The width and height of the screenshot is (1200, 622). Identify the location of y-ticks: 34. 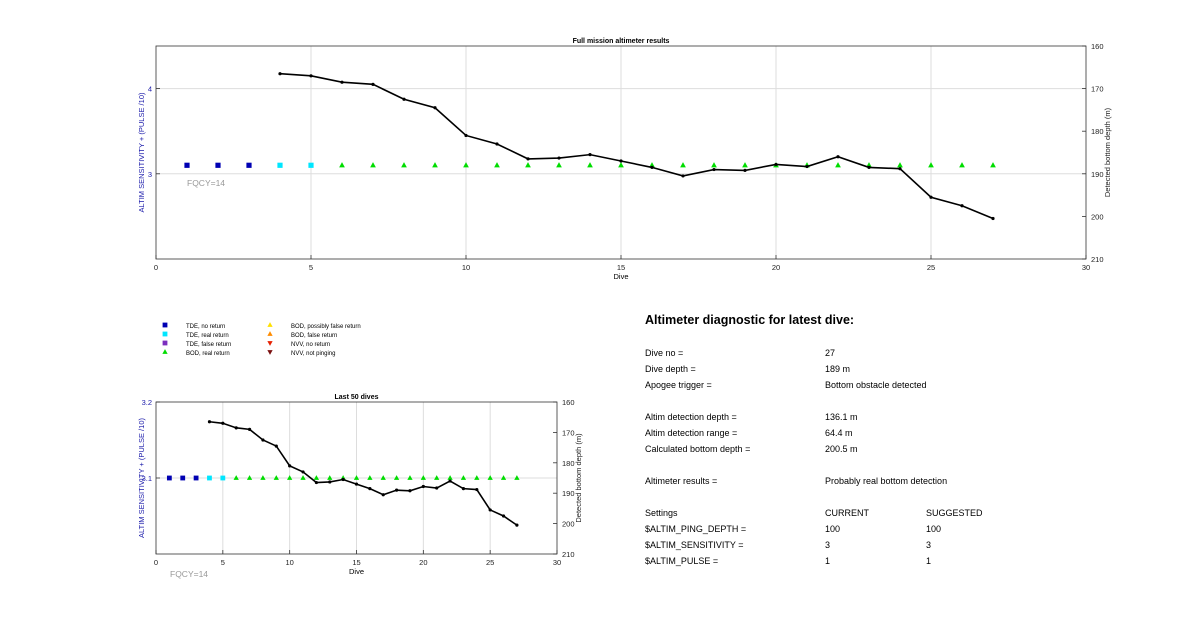
(154, 132).